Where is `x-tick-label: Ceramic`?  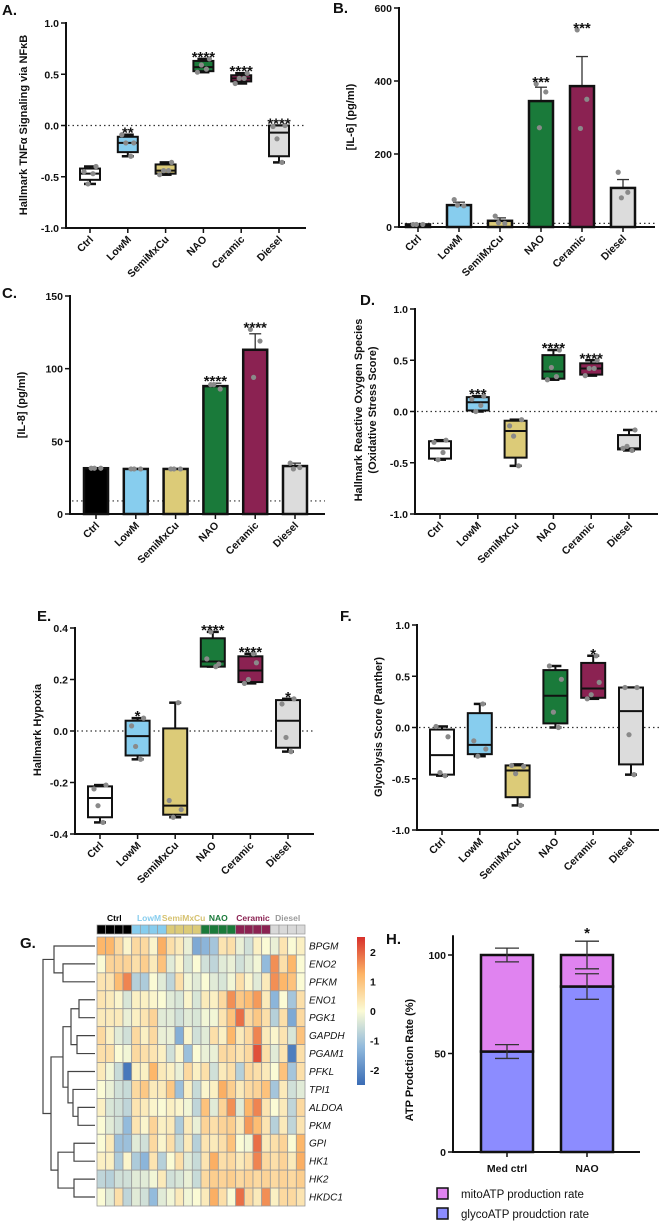
x-tick-label: Ceramic is located at coordinates (243, 539).